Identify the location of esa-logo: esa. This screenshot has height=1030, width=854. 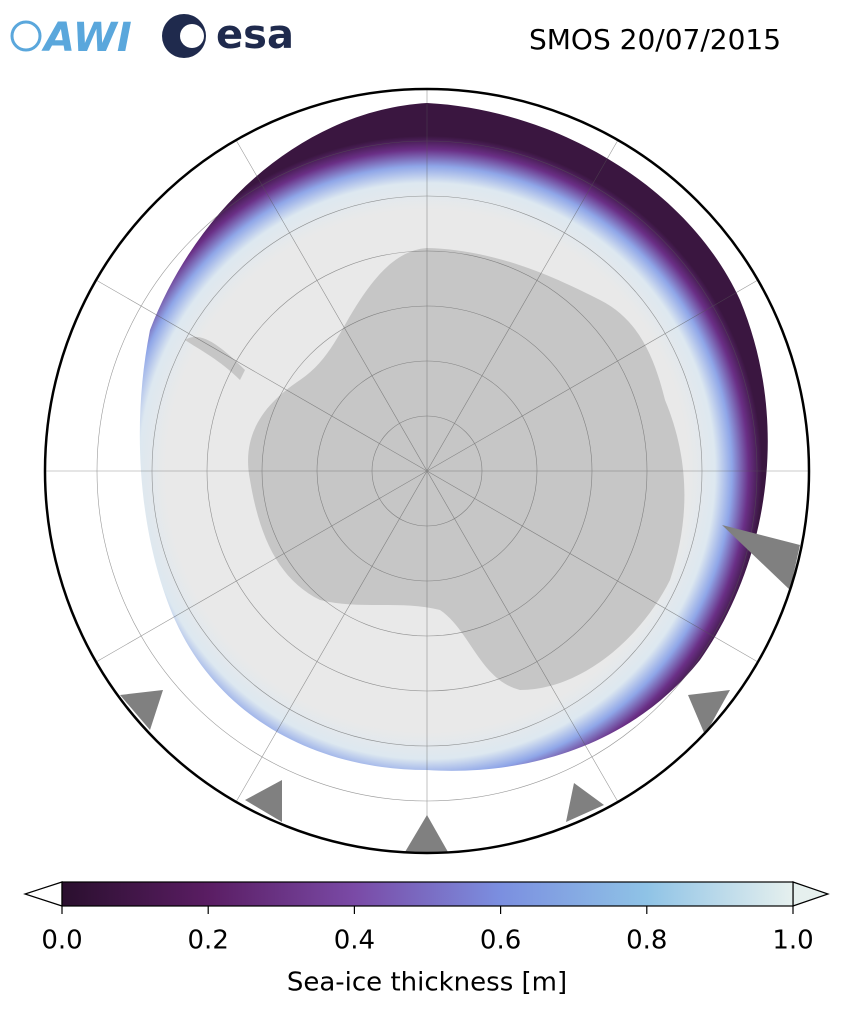
(228, 35).